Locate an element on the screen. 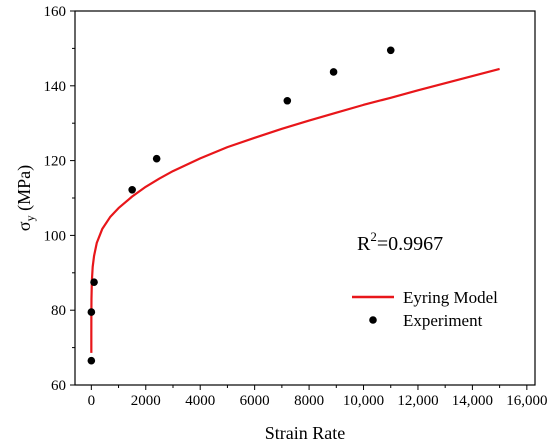 The width and height of the screenshot is (550, 445). y-axis-title-subscript: y is located at coordinates (30, 218).